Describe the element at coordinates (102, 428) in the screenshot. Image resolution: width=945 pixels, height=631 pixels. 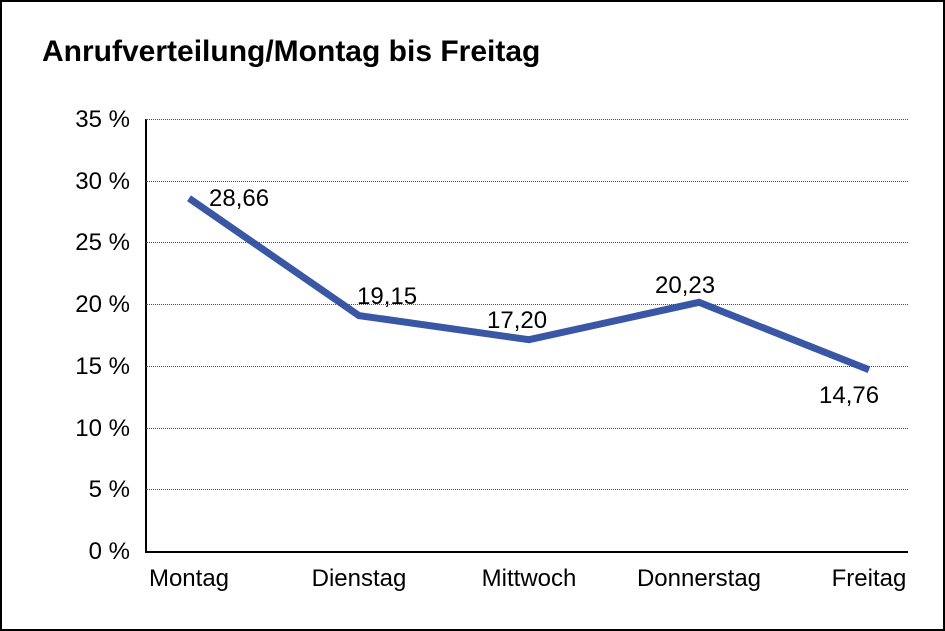
I see `y-axis-tick-label: 10 %` at that location.